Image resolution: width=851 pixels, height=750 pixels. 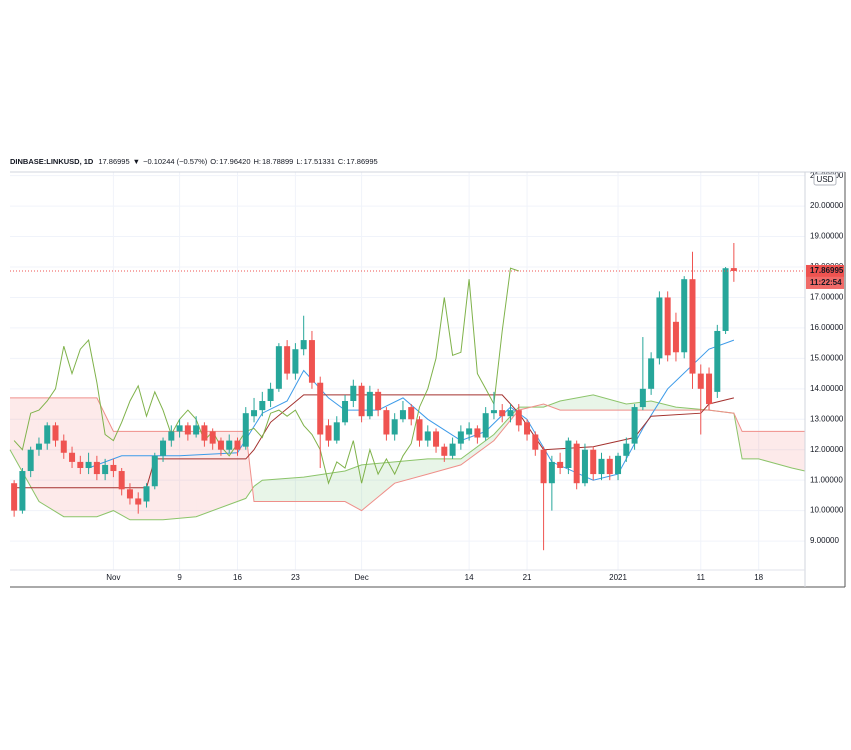 I want to click on ohlc-label: L:, so click(x=299, y=161).